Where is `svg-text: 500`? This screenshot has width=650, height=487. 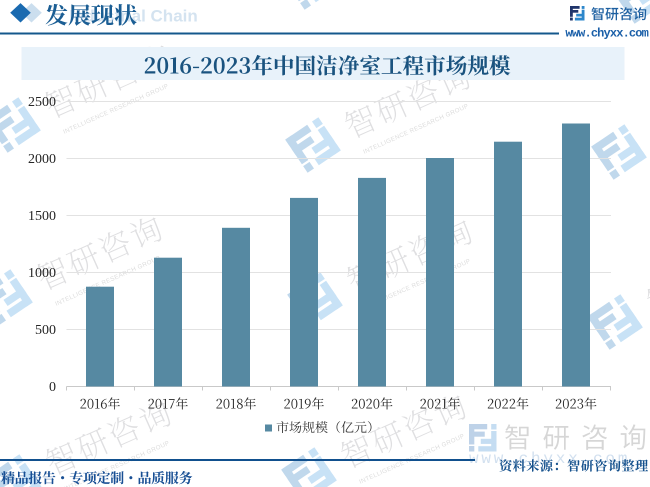 svg-text: 500 is located at coordinates (45, 330).